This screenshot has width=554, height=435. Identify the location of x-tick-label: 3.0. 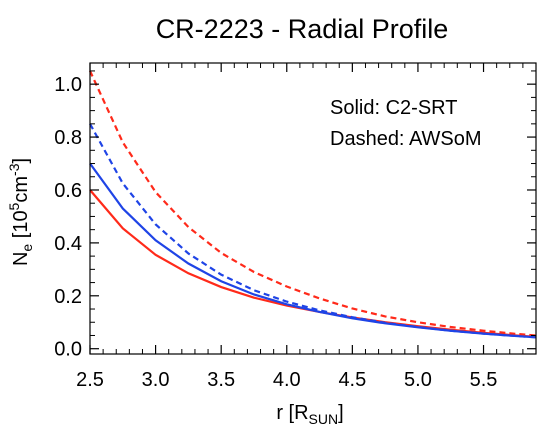
(156, 380).